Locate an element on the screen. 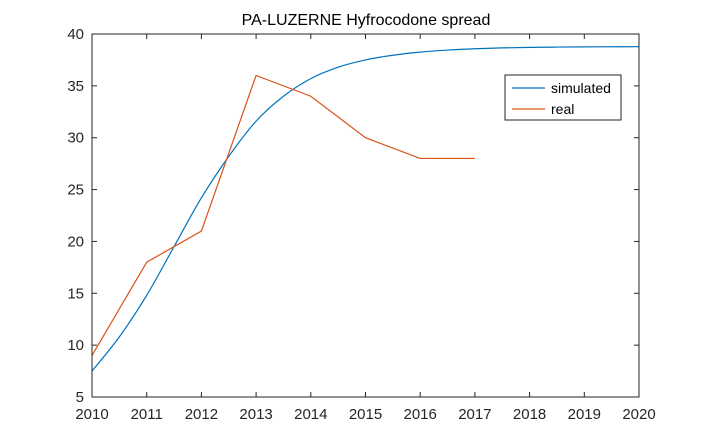 This screenshot has height=445, width=707. x-tick-label: 2012 is located at coordinates (201, 414).